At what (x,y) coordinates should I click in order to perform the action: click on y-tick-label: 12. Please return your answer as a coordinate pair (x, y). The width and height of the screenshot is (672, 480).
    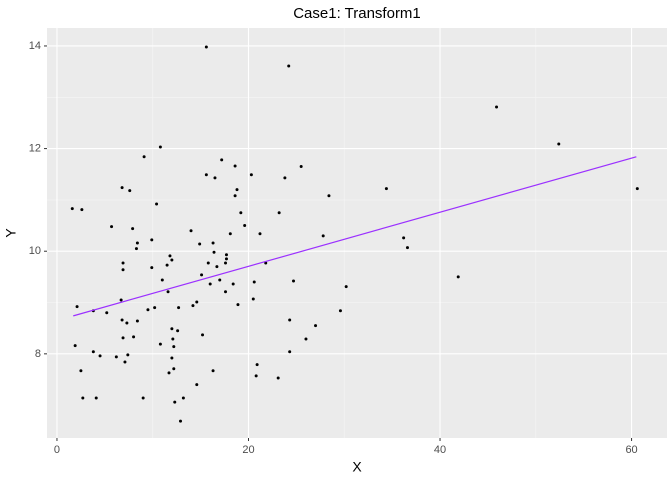
    Looking at the image, I should click on (35, 148).